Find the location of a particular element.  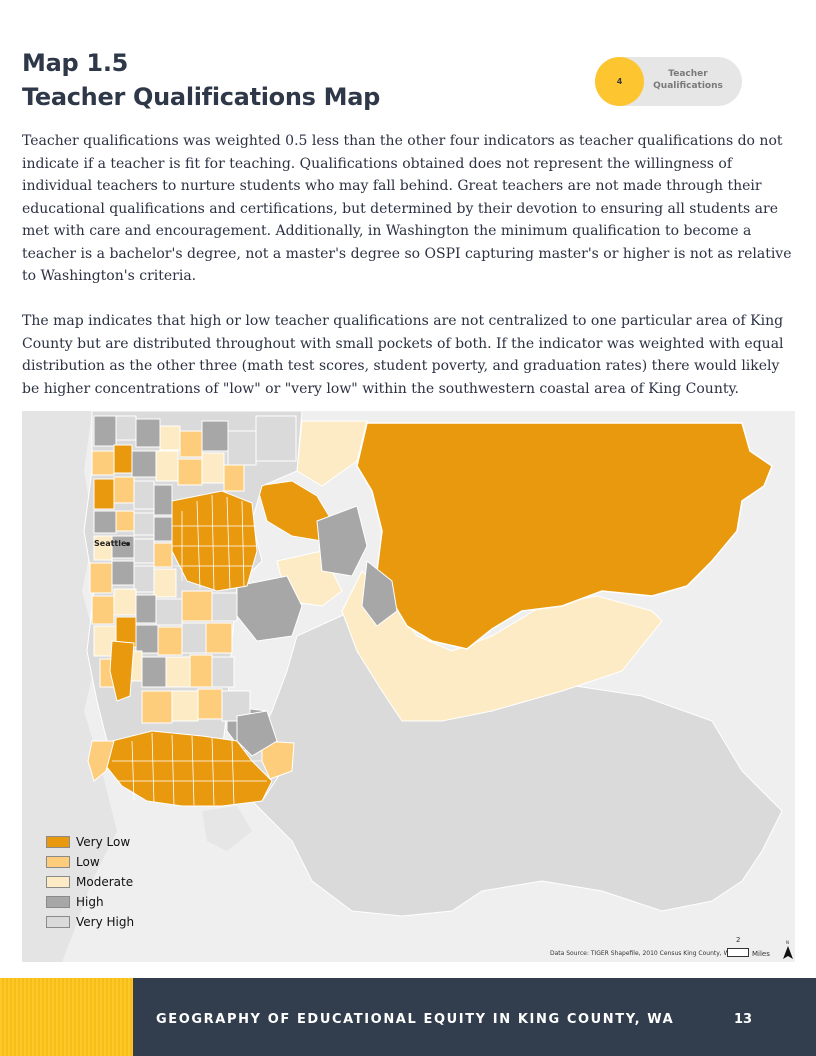

north-arrow-shape is located at coordinates (788, 952).